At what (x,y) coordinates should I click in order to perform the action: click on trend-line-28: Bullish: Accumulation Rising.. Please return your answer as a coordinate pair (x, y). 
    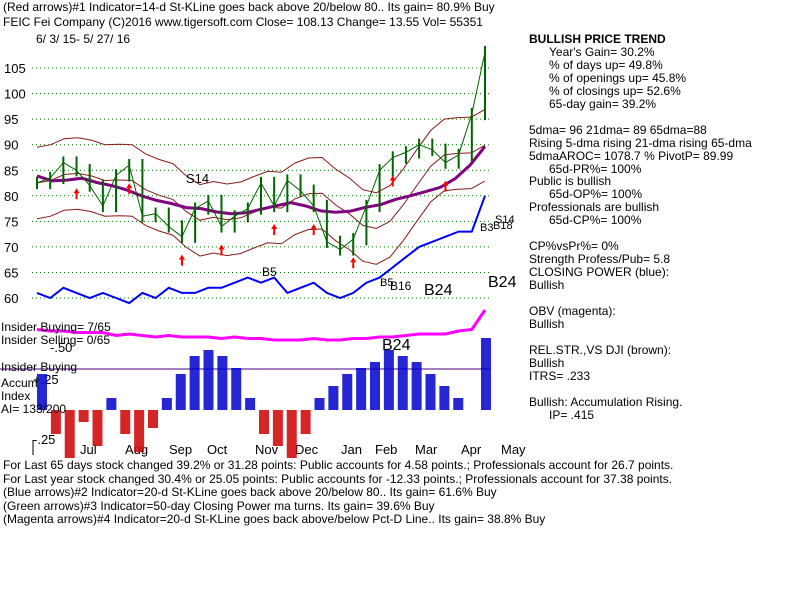
    Looking at the image, I should click on (606, 401).